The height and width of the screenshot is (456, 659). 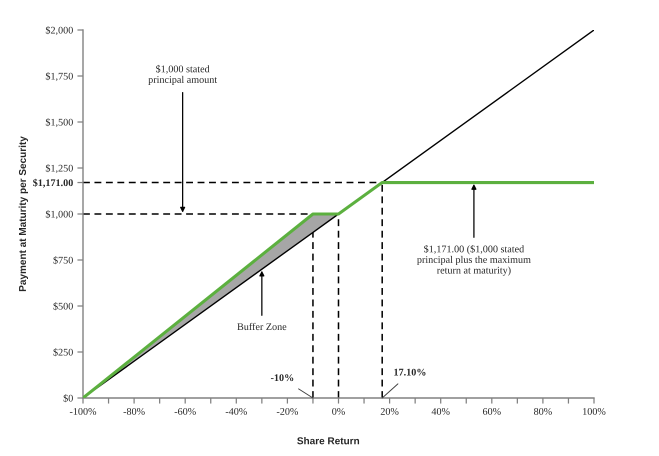 I want to click on x-tick-label: -20%, so click(x=287, y=411).